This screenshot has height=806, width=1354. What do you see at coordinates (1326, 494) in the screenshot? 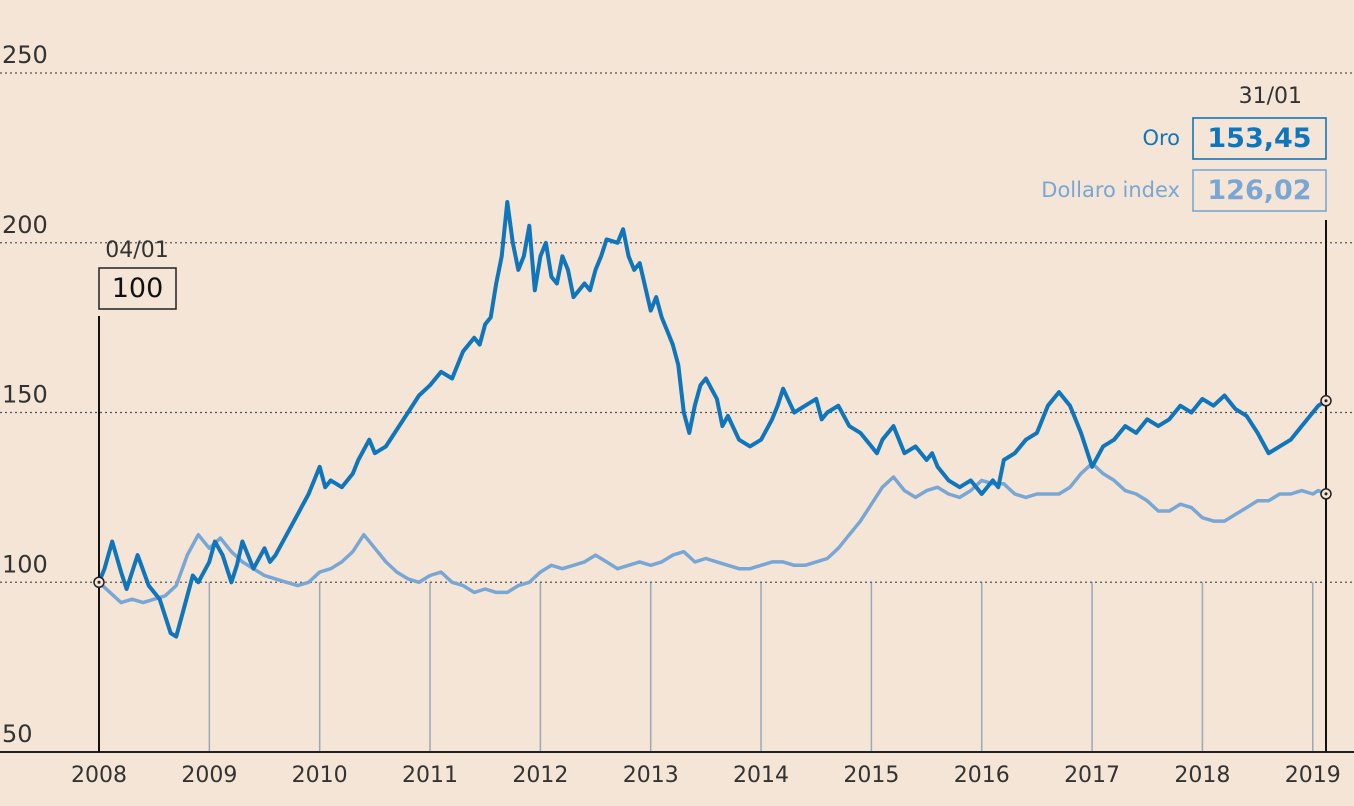
I see `end-point-dot-dollaro-index` at bounding box center [1326, 494].